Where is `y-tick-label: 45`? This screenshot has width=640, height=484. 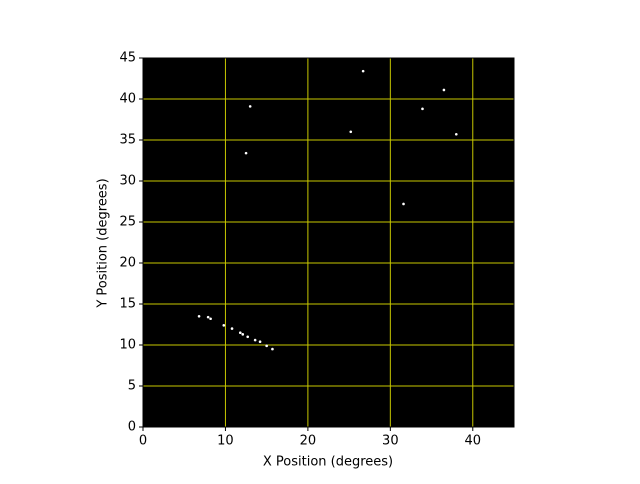 y-tick-label: 45 is located at coordinates (127, 58).